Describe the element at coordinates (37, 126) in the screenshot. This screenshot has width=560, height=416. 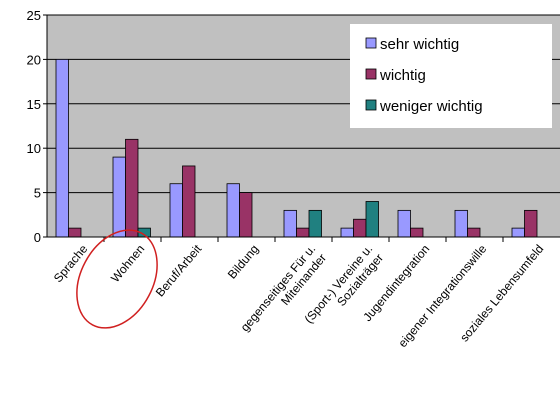
I see `y-axis-ticks: 0 5 10 15 20 25` at that location.